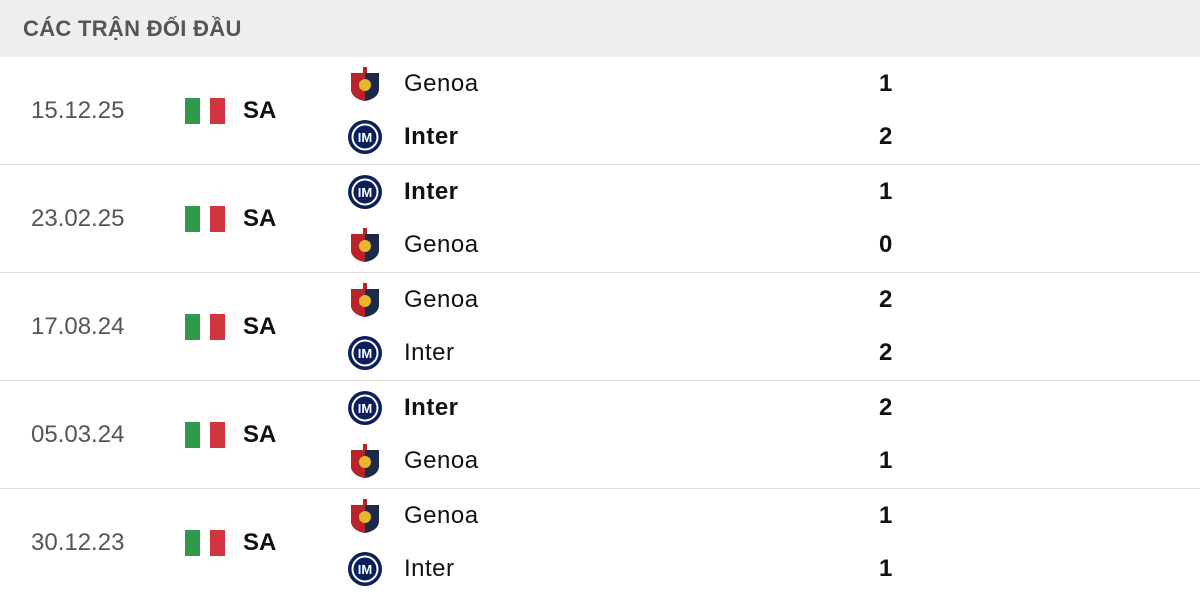  Describe the element at coordinates (78, 110) in the screenshot. I see `match-date: 15.12.25` at that location.